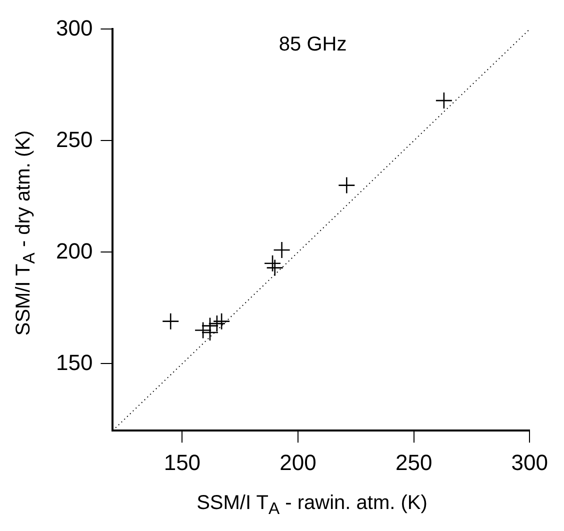 The height and width of the screenshot is (531, 564). What do you see at coordinates (74, 139) in the screenshot?
I see `y-tick-label: 250` at bounding box center [74, 139].